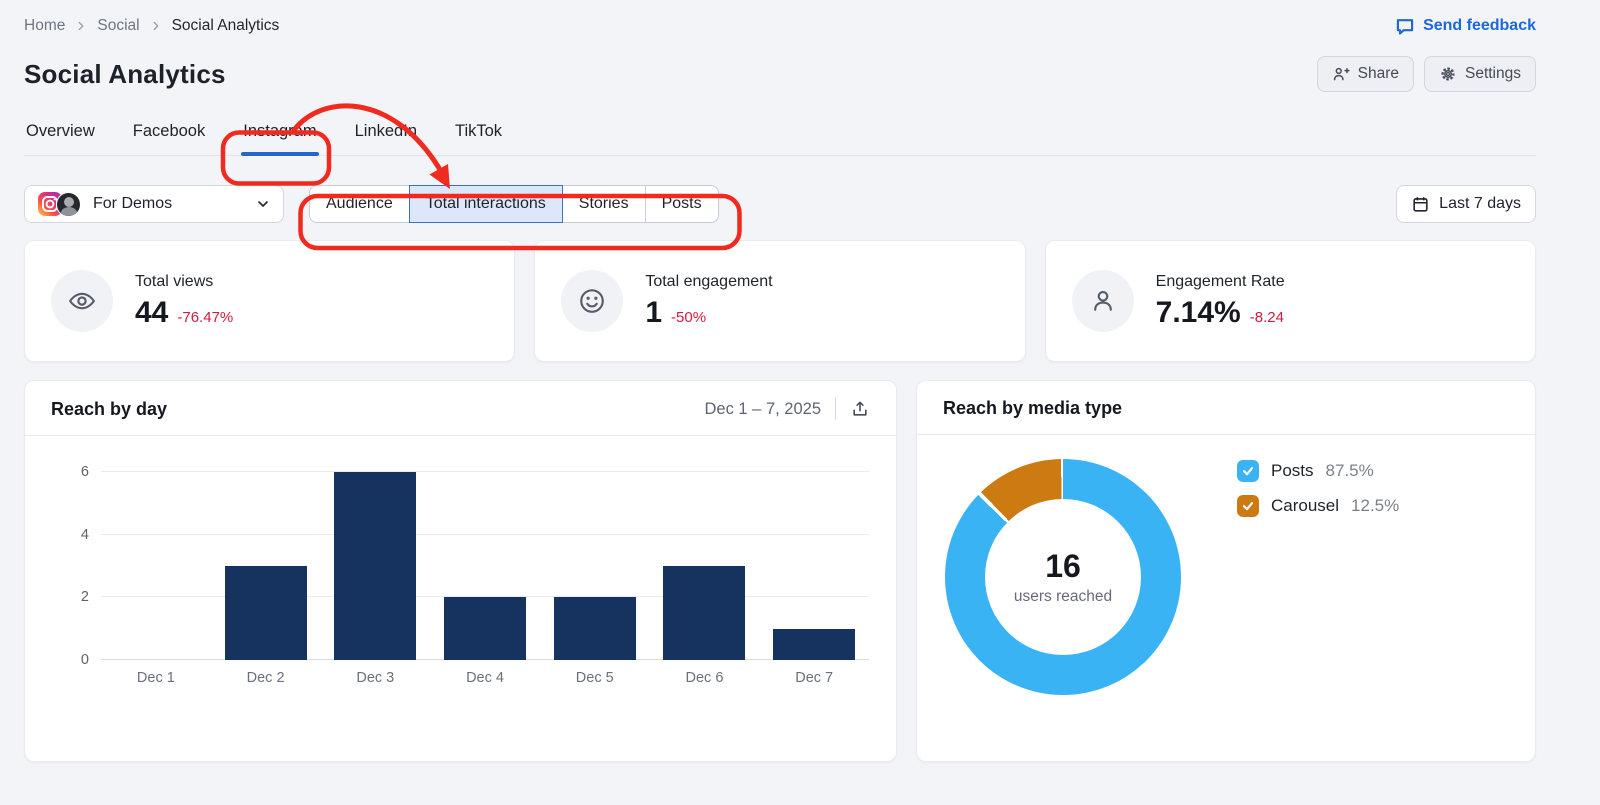 This screenshot has height=805, width=1600. What do you see at coordinates (1248, 471) in the screenshot?
I see `posts-checkbox` at bounding box center [1248, 471].